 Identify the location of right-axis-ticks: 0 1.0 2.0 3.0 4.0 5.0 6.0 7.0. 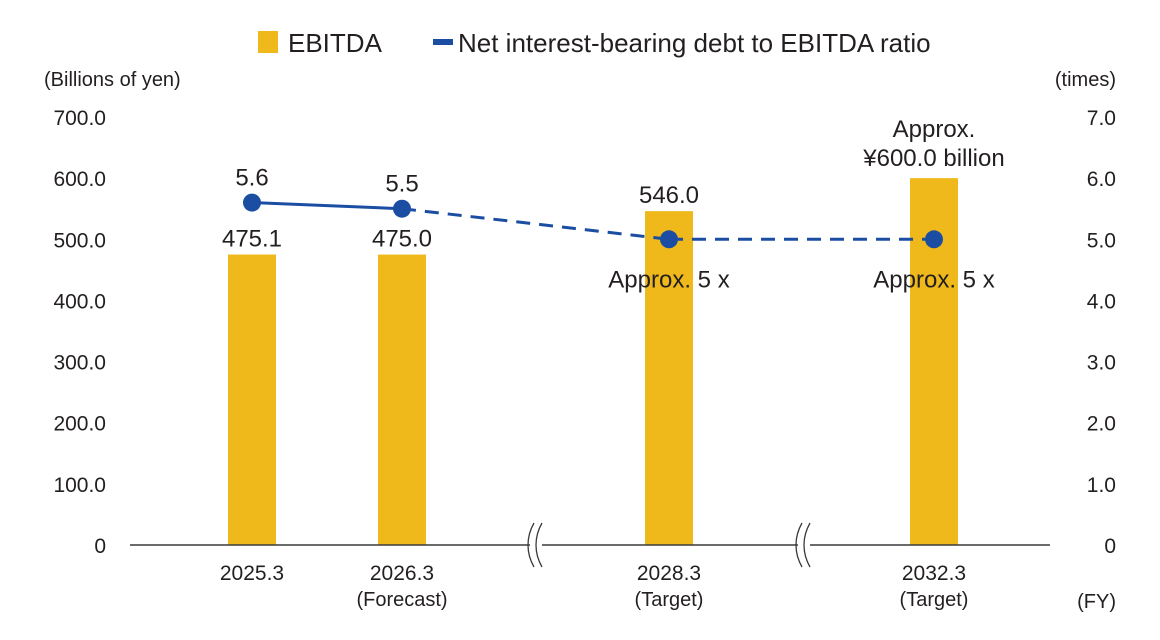
(1101, 332).